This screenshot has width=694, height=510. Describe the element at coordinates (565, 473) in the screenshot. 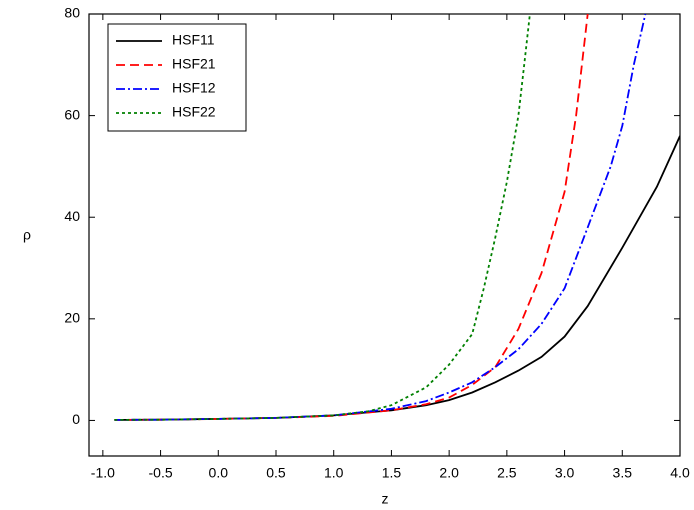

I see `x-tick-label: 3.0` at that location.